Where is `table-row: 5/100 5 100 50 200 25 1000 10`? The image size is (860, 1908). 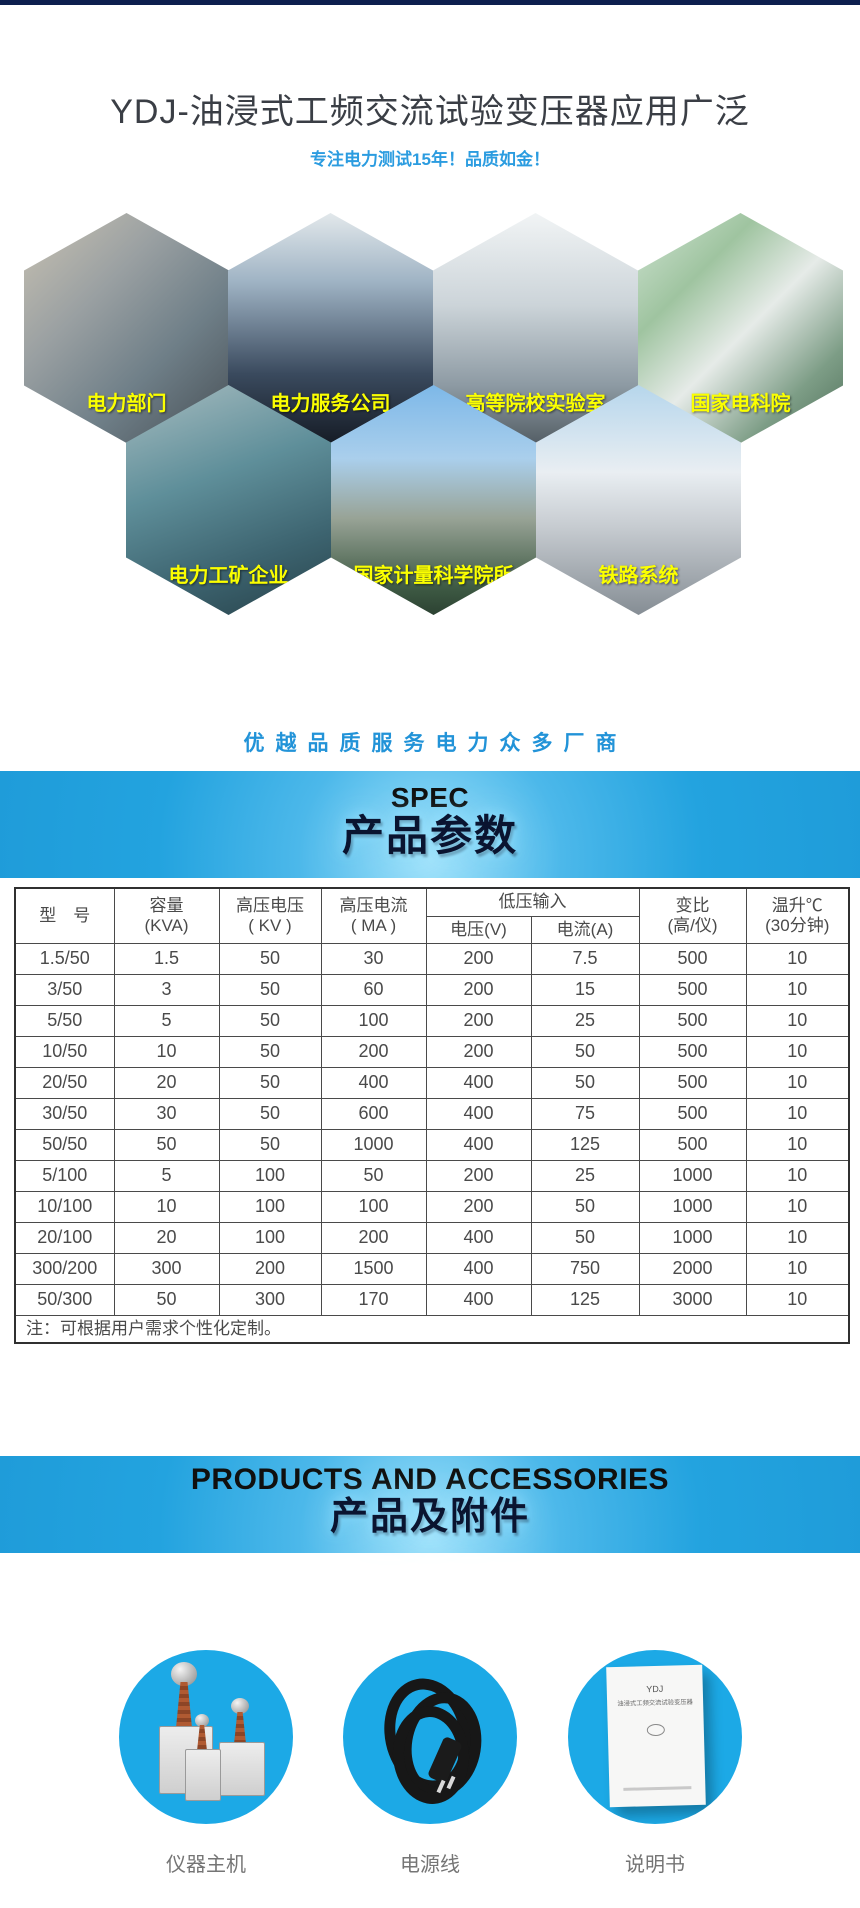 table-row: 5/100 5 100 50 200 25 1000 10 is located at coordinates (432, 1175).